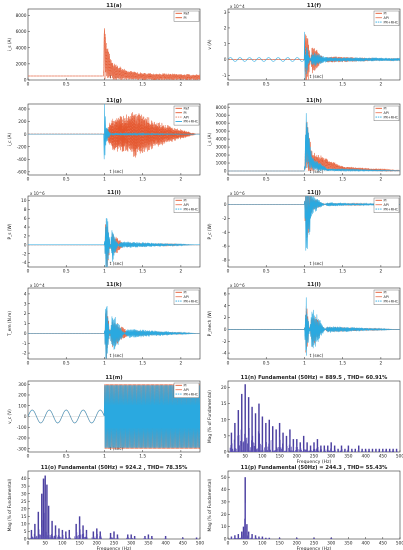  What do you see at coordinates (225, 172) in the screenshot?
I see `y-tick-label: 0` at bounding box center [225, 172].